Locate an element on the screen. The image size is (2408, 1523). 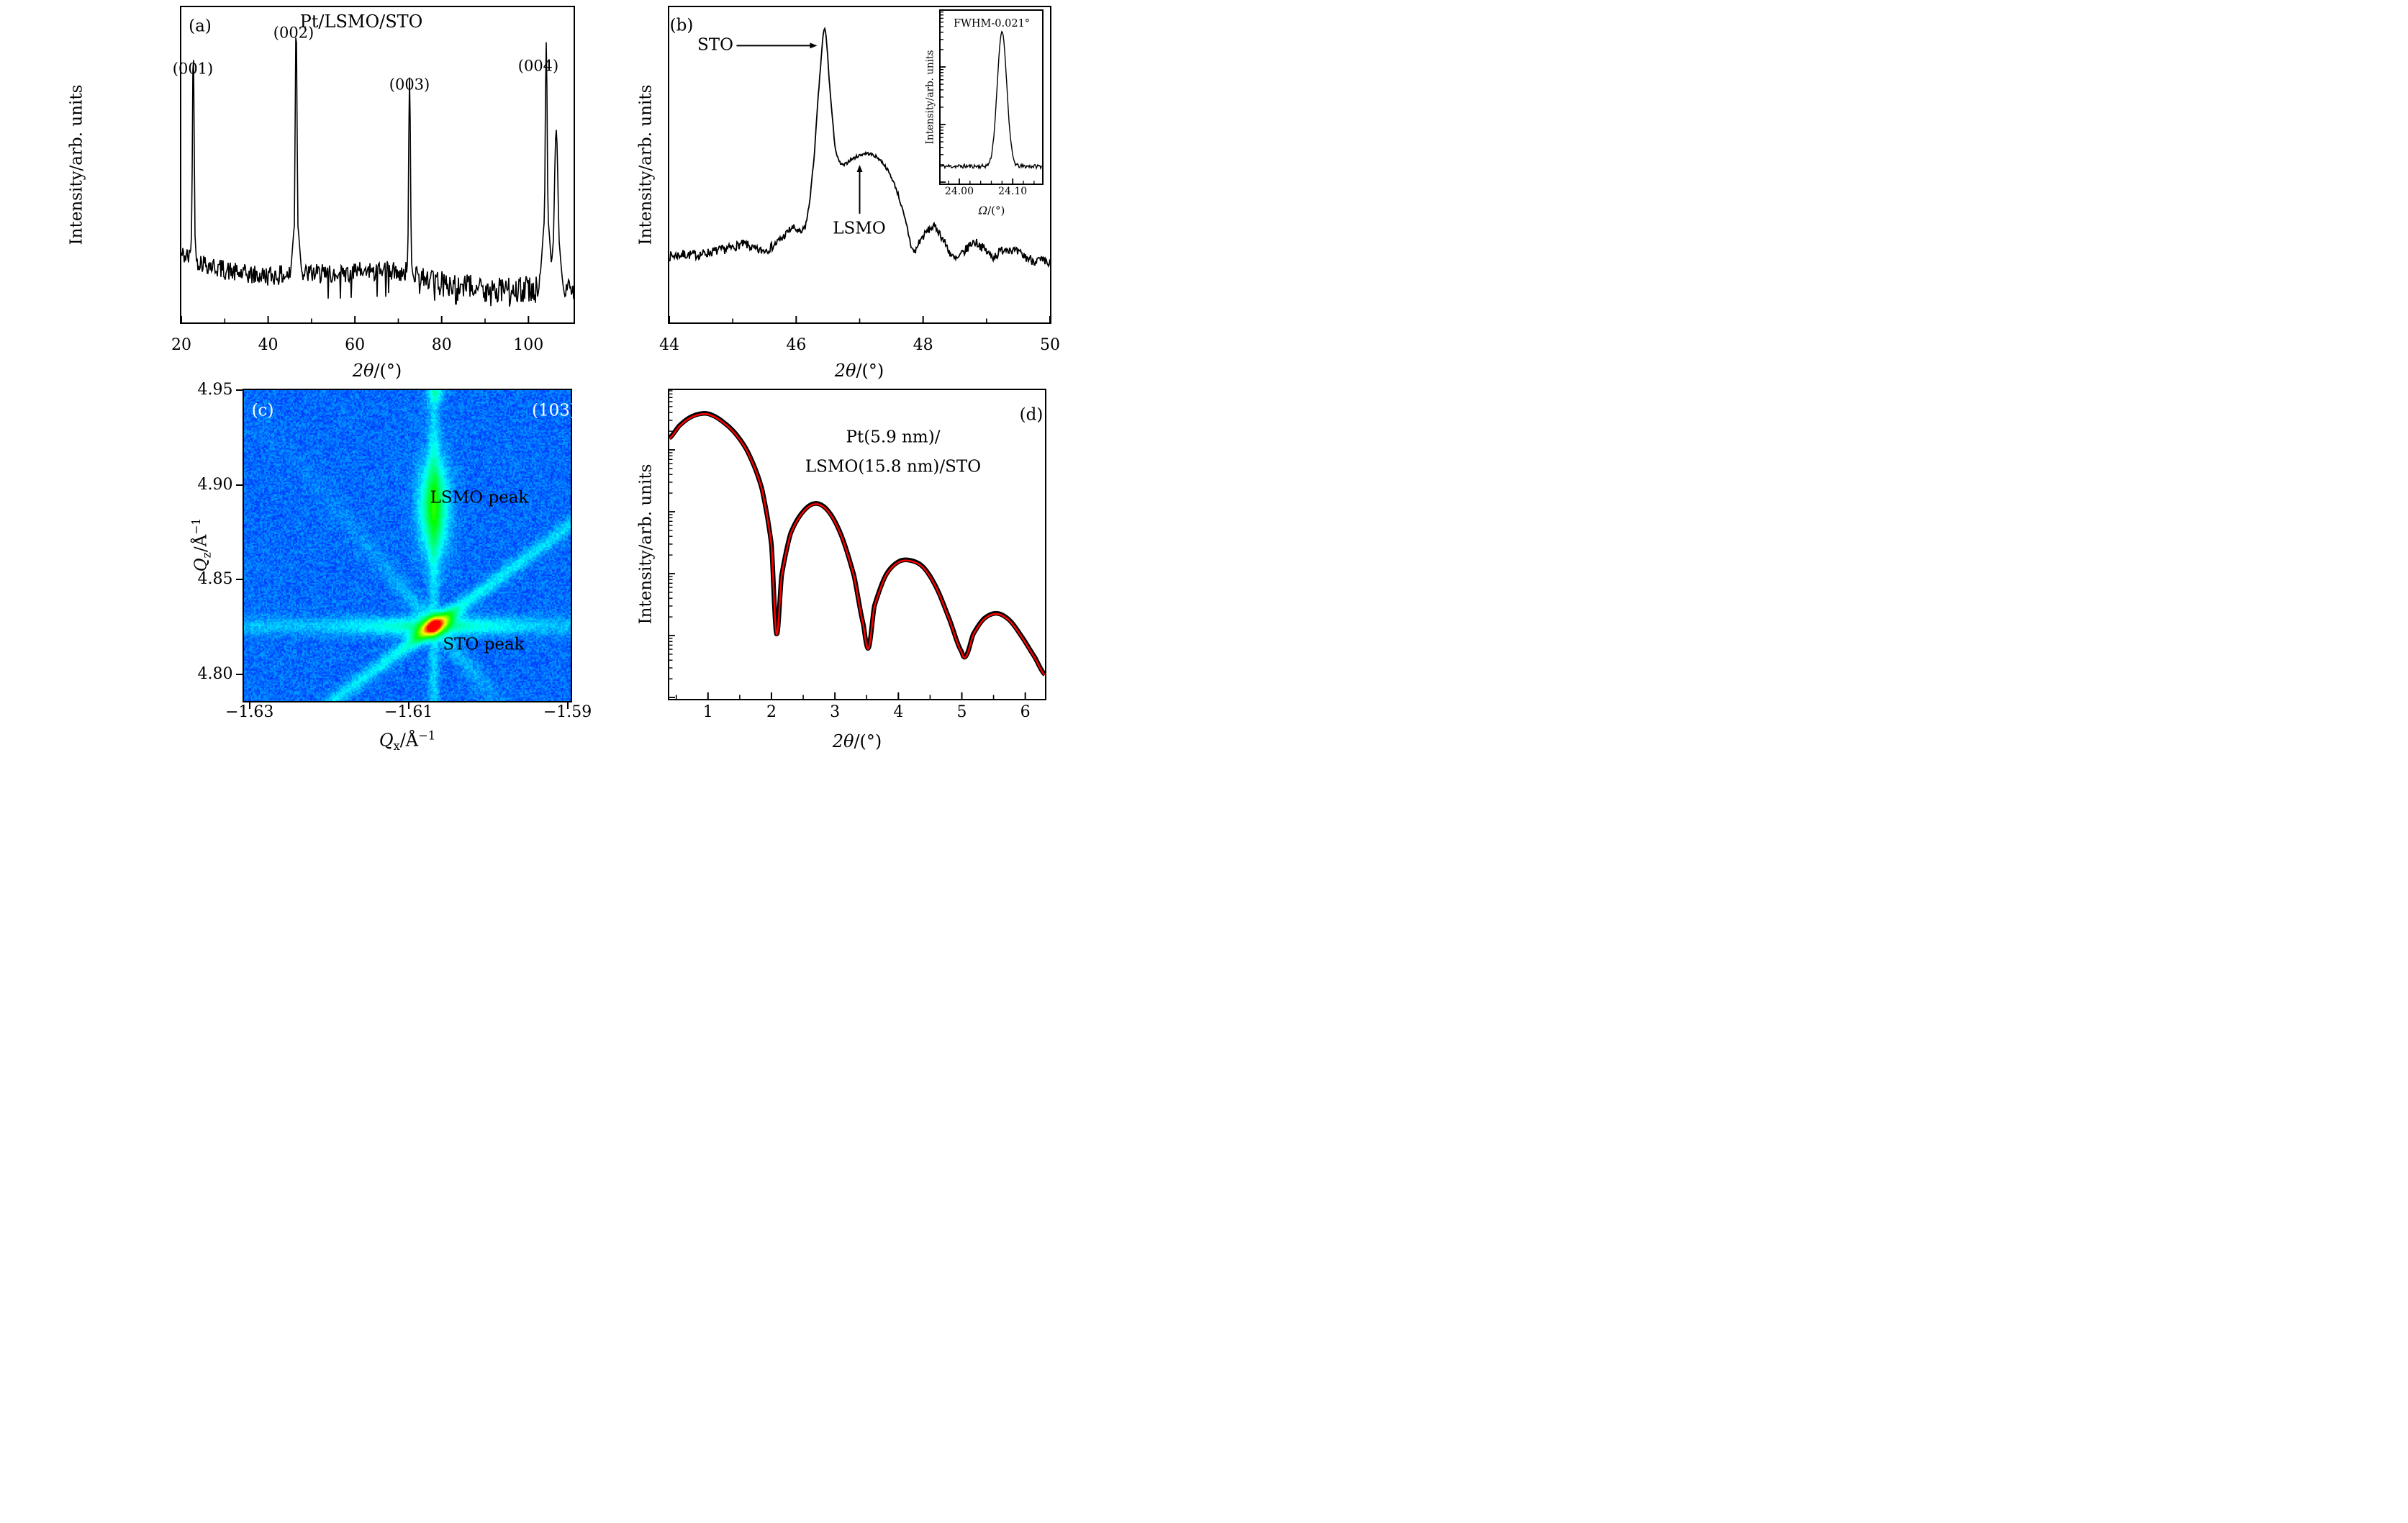
qx-tick-label: −1.59 is located at coordinates (567, 712).